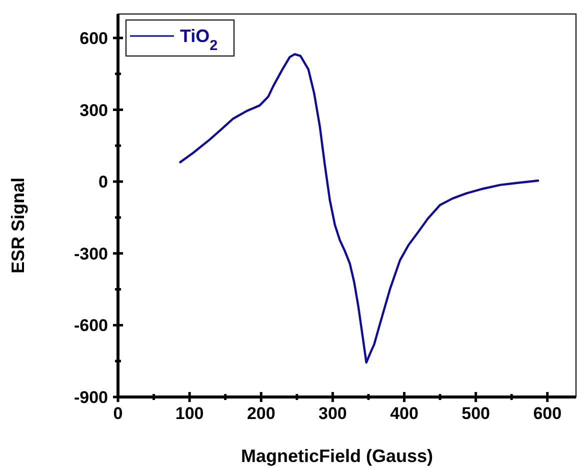  I want to click on y-tick-label: -300, so click(91, 254).